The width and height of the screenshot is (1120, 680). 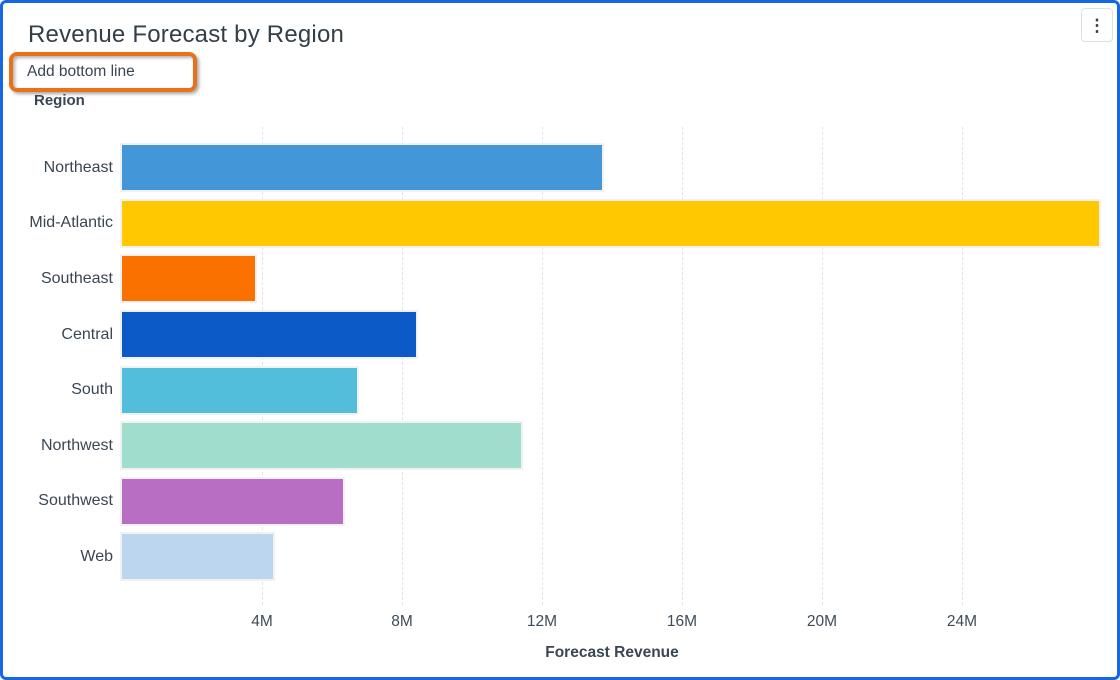 I want to click on bar-northeast, so click(x=362, y=168).